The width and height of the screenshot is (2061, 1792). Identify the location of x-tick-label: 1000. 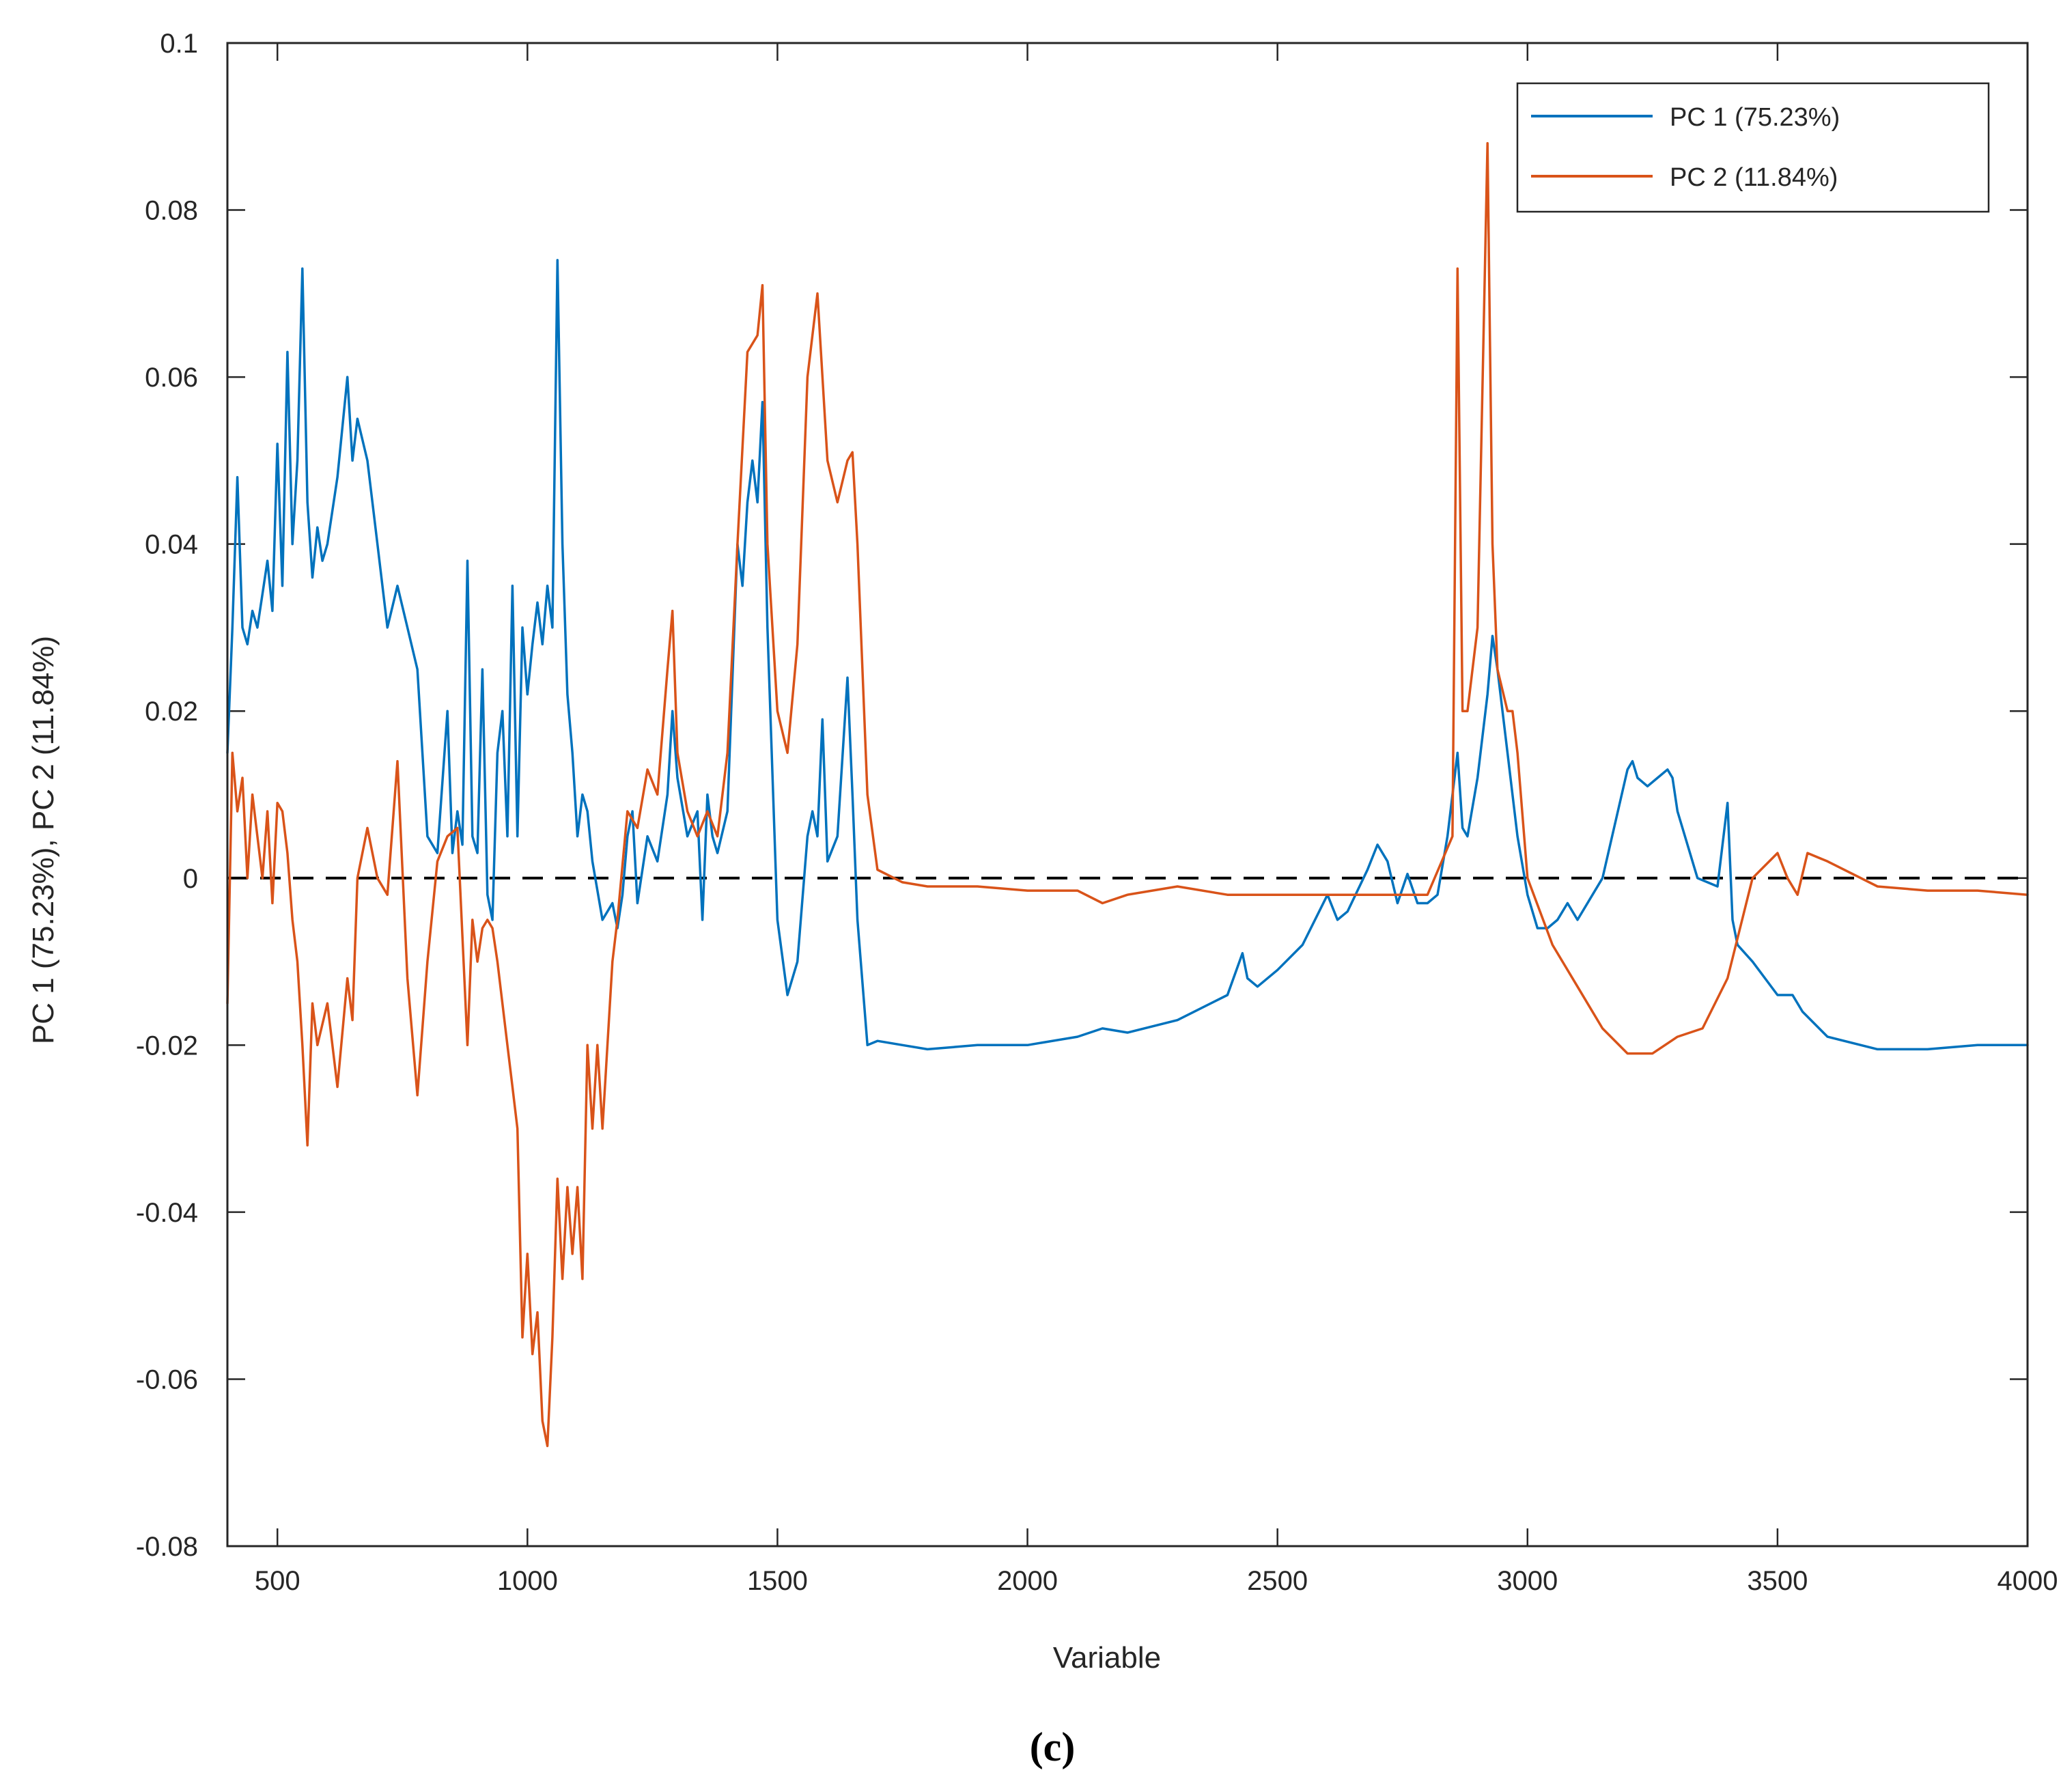
(527, 1581).